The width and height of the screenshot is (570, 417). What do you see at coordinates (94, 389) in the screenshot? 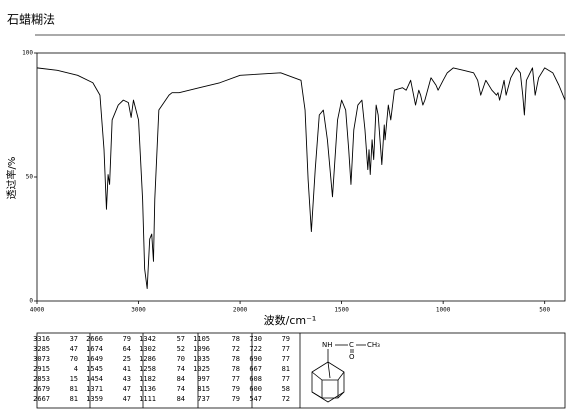
I see `table-cell: 1371` at bounding box center [94, 389].